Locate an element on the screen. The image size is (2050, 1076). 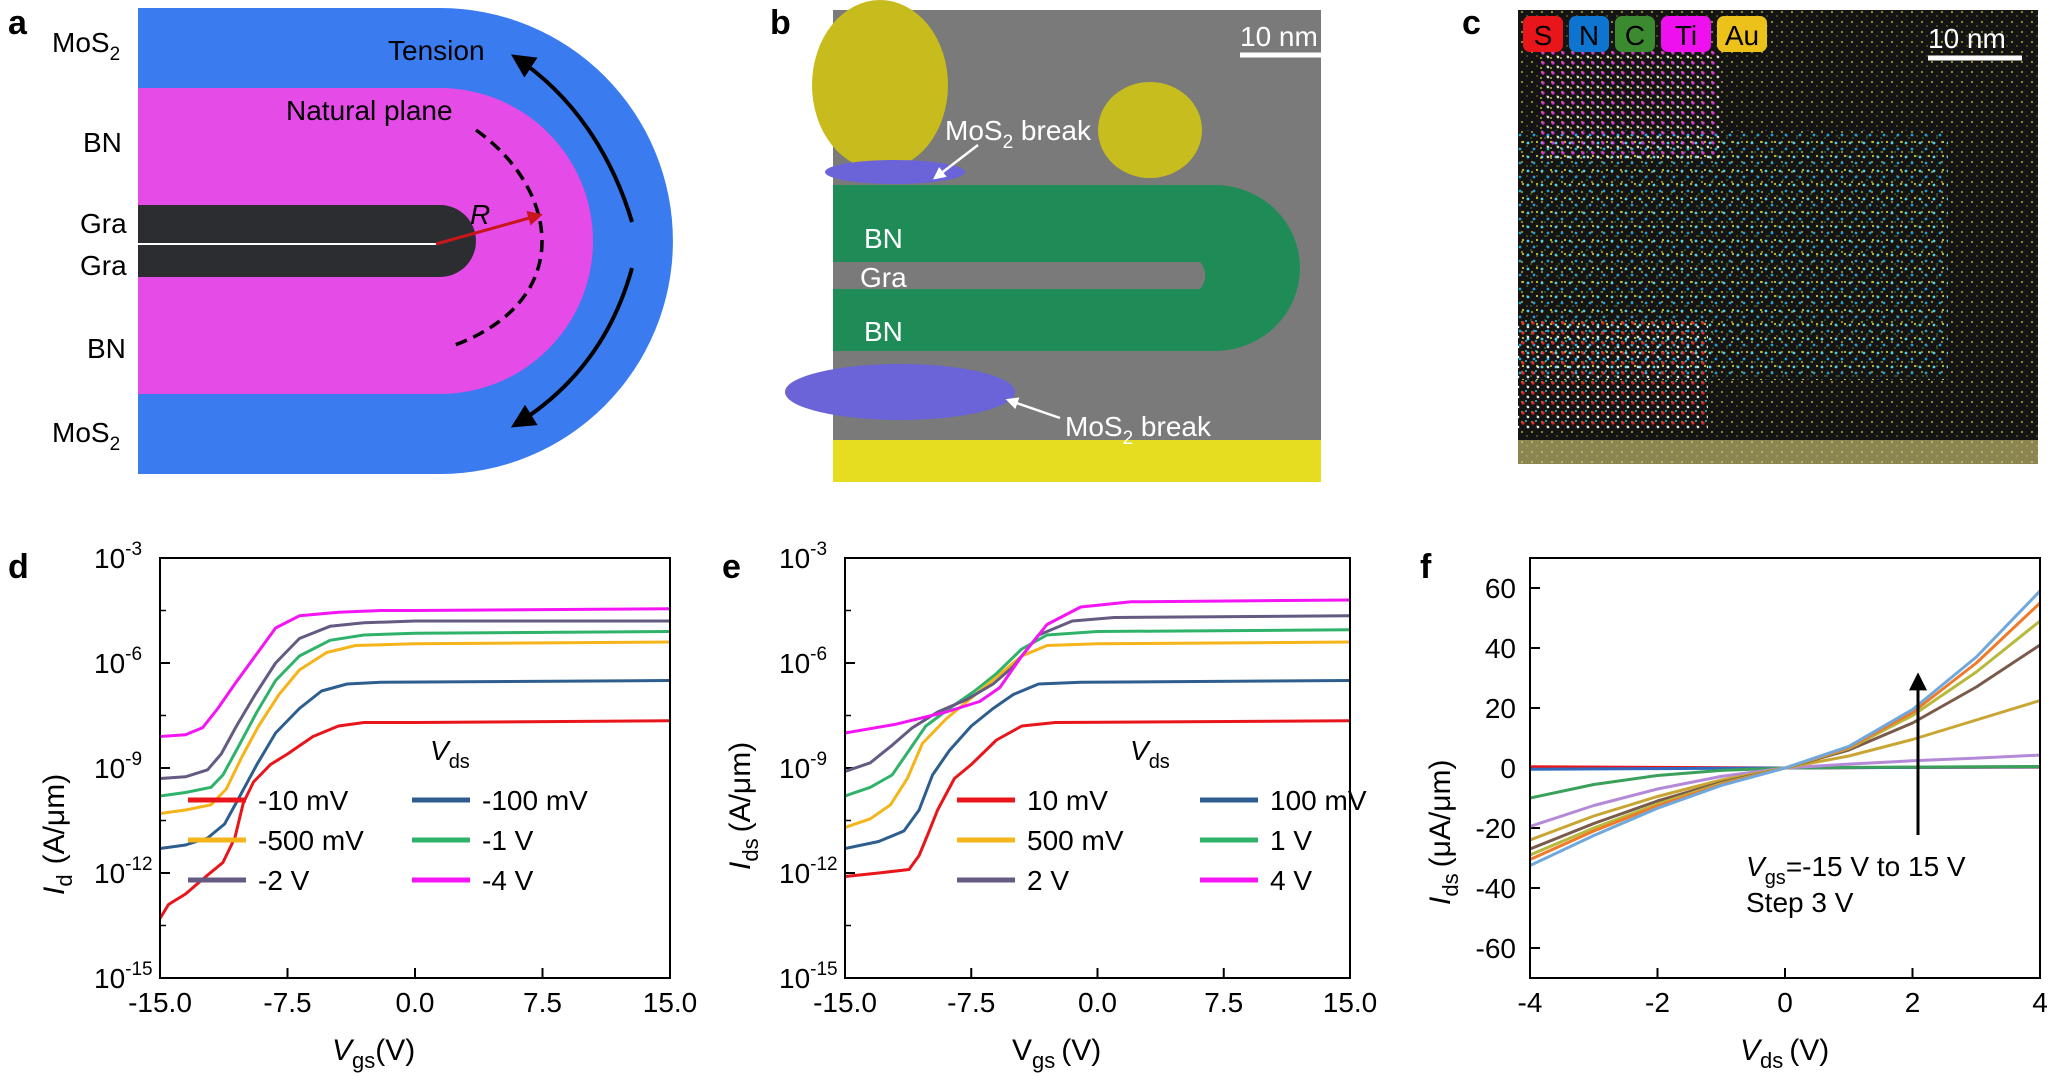
x-tick-label: -2 is located at coordinates (1657, 1002).